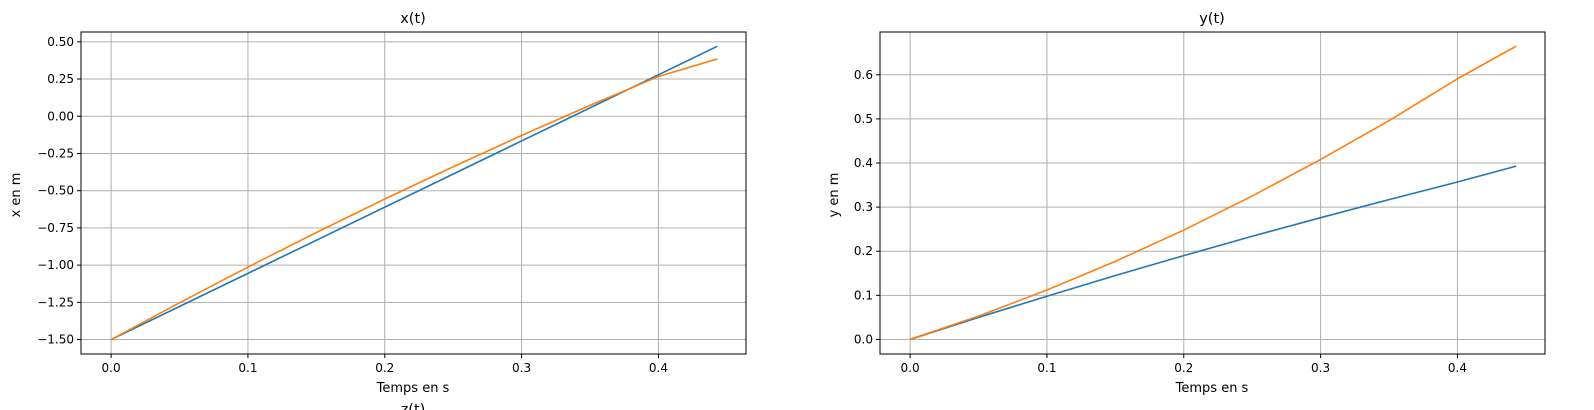  Describe the element at coordinates (863, 163) in the screenshot. I see `y-tick-label: 0.4` at that location.